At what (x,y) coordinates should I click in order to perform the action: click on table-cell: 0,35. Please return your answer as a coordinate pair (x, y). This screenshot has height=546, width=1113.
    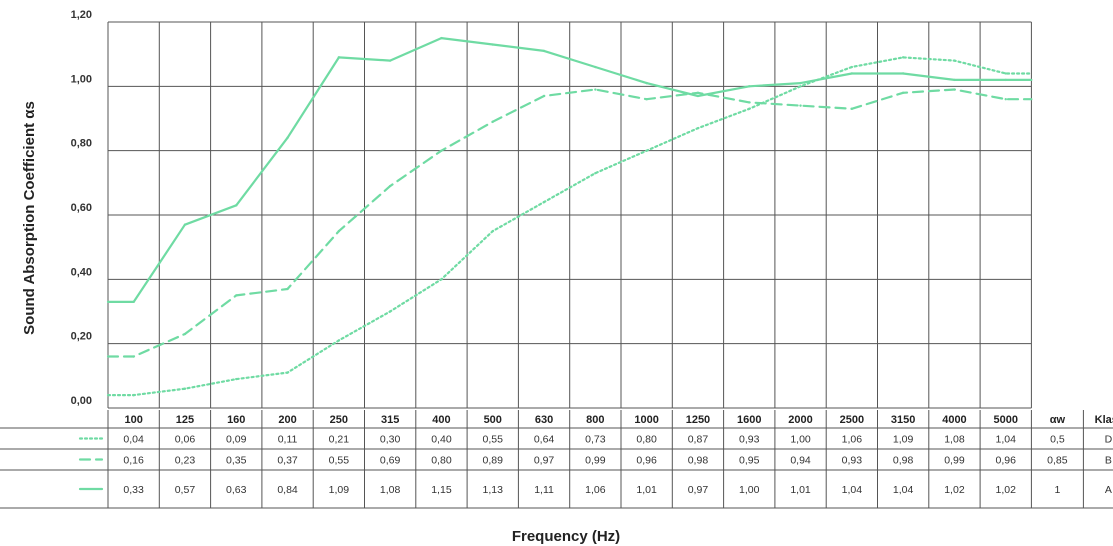
    Looking at the image, I should click on (236, 461).